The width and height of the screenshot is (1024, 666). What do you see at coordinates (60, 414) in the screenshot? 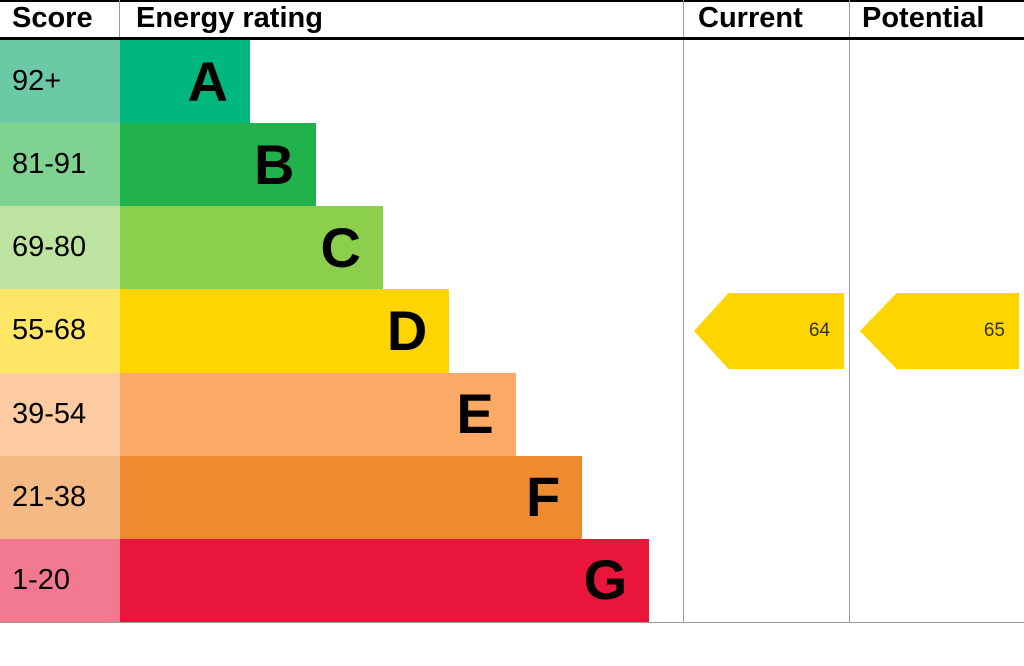
I see `band-score: 39-54` at bounding box center [60, 414].